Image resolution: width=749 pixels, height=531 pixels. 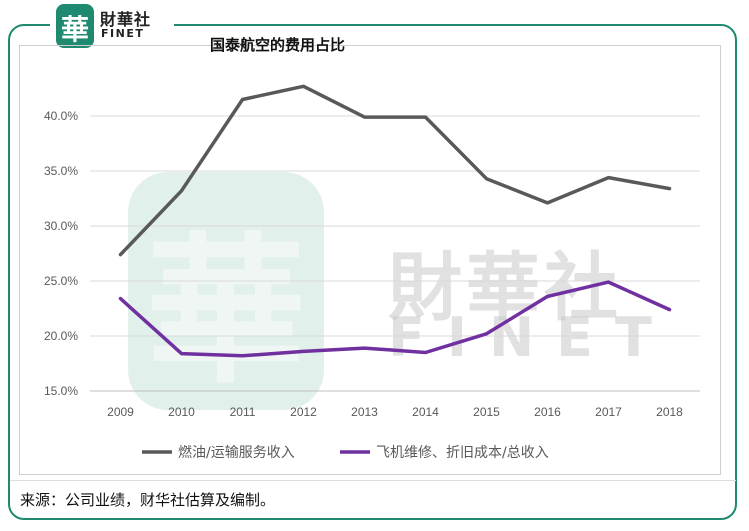 What do you see at coordinates (278, 45) in the screenshot?
I see `chart-title: 国泰航空的费用占比` at bounding box center [278, 45].